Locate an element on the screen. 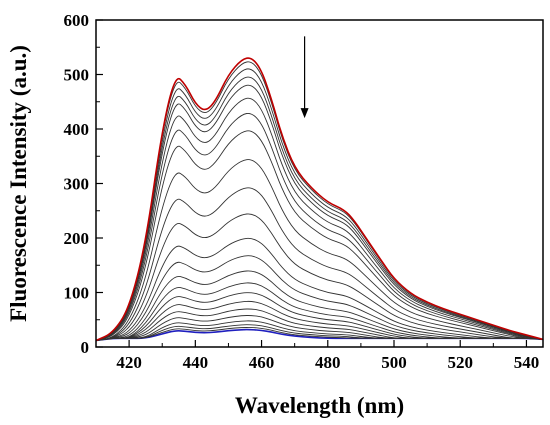 The width and height of the screenshot is (550, 425). x-axis-ticks: 420 440 460 480 500 520 540 is located at coordinates (317, 356).